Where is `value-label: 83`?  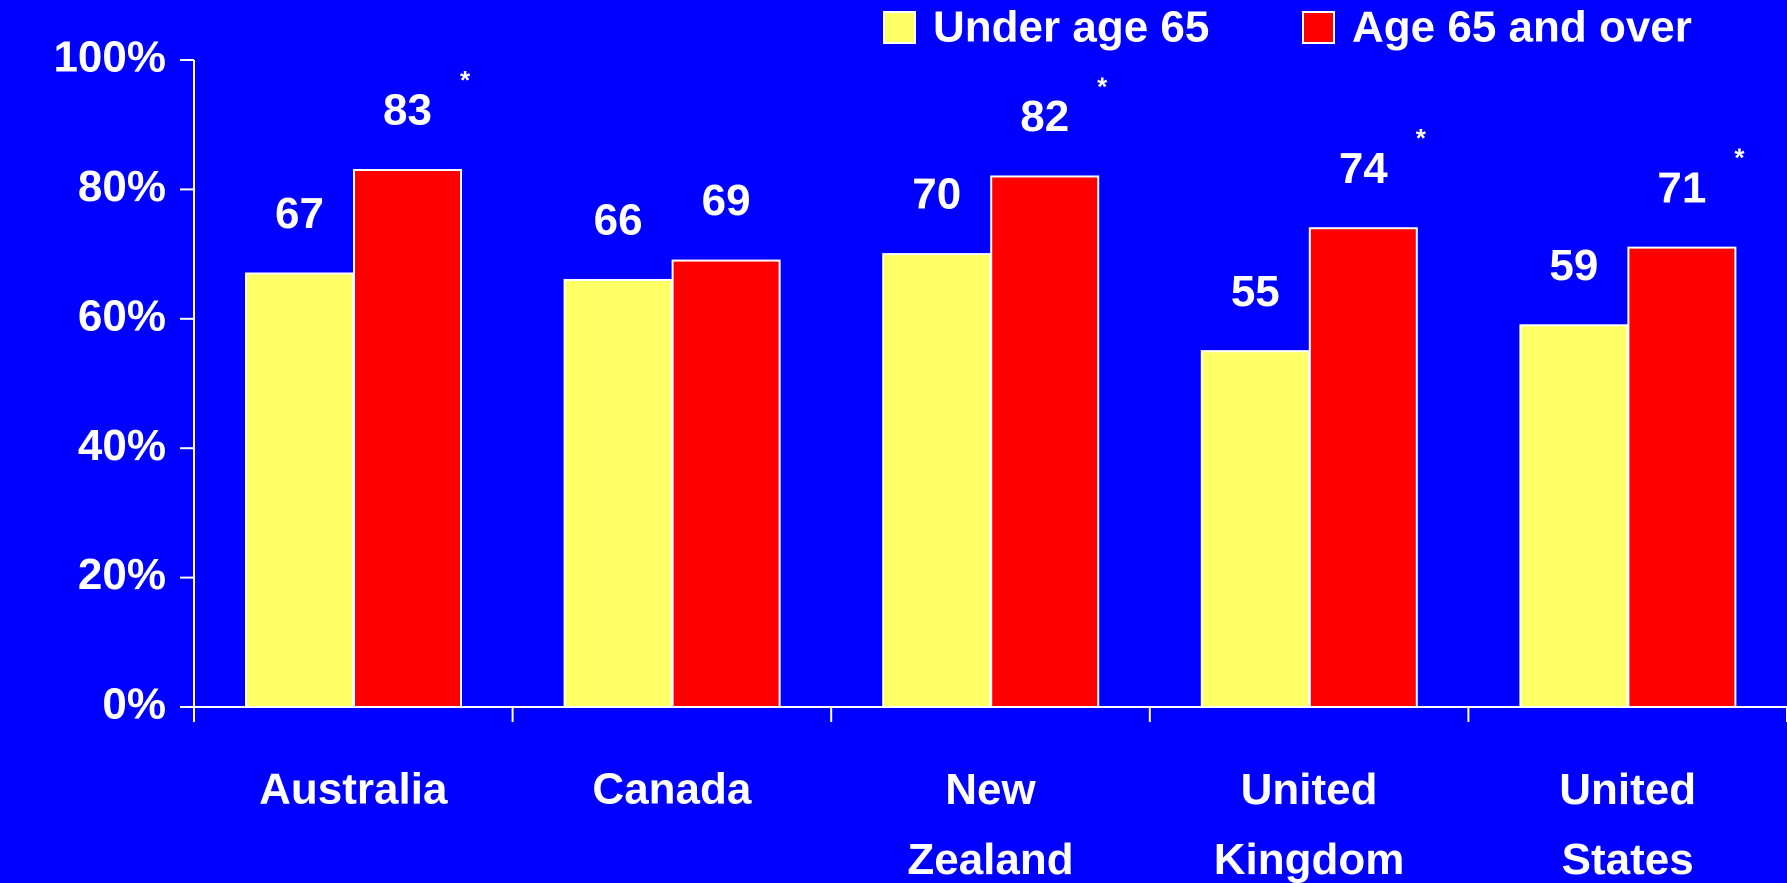
value-label: 83 is located at coordinates (407, 110).